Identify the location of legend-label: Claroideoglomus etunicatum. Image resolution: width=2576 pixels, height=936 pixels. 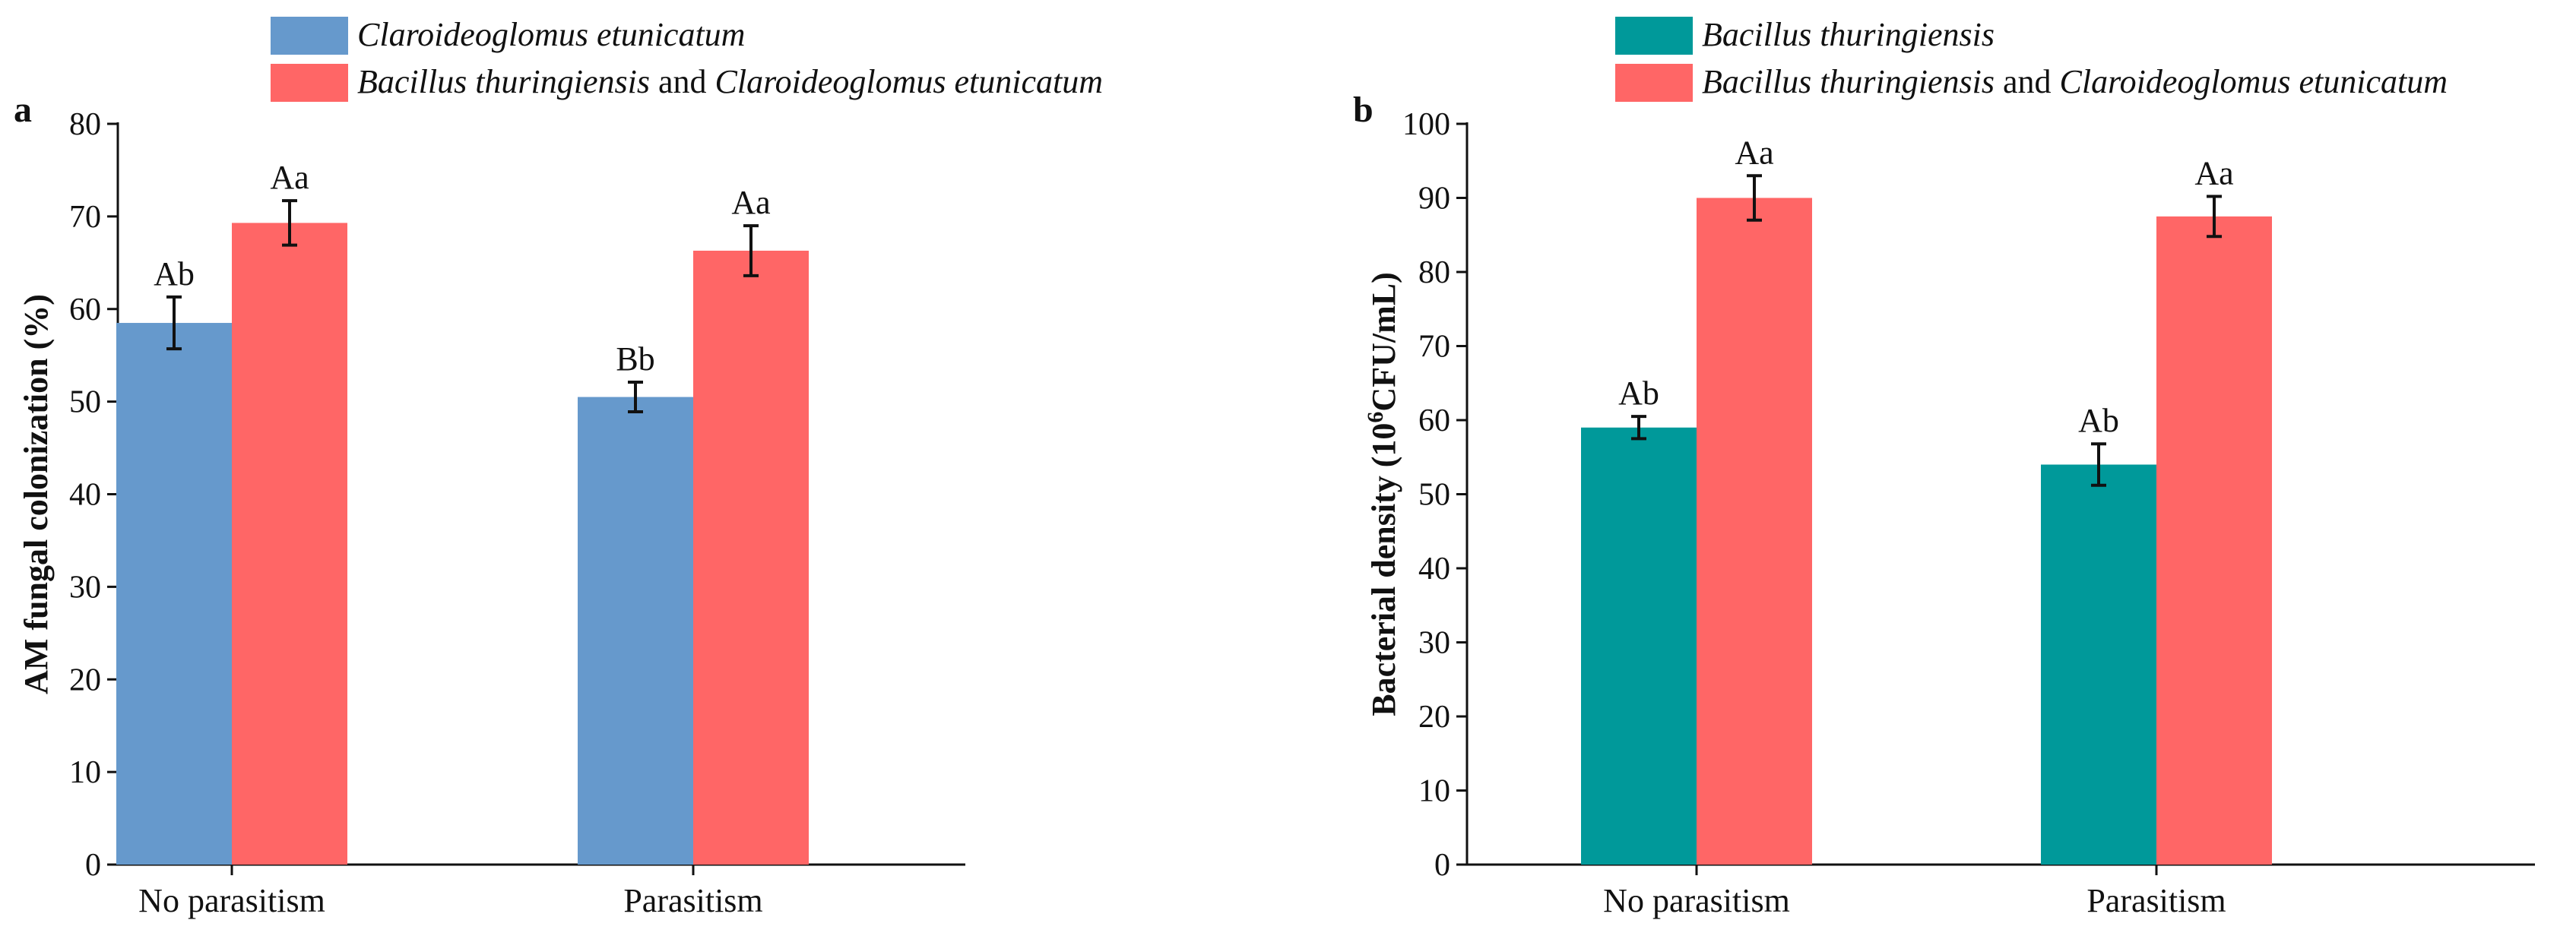
(551, 34).